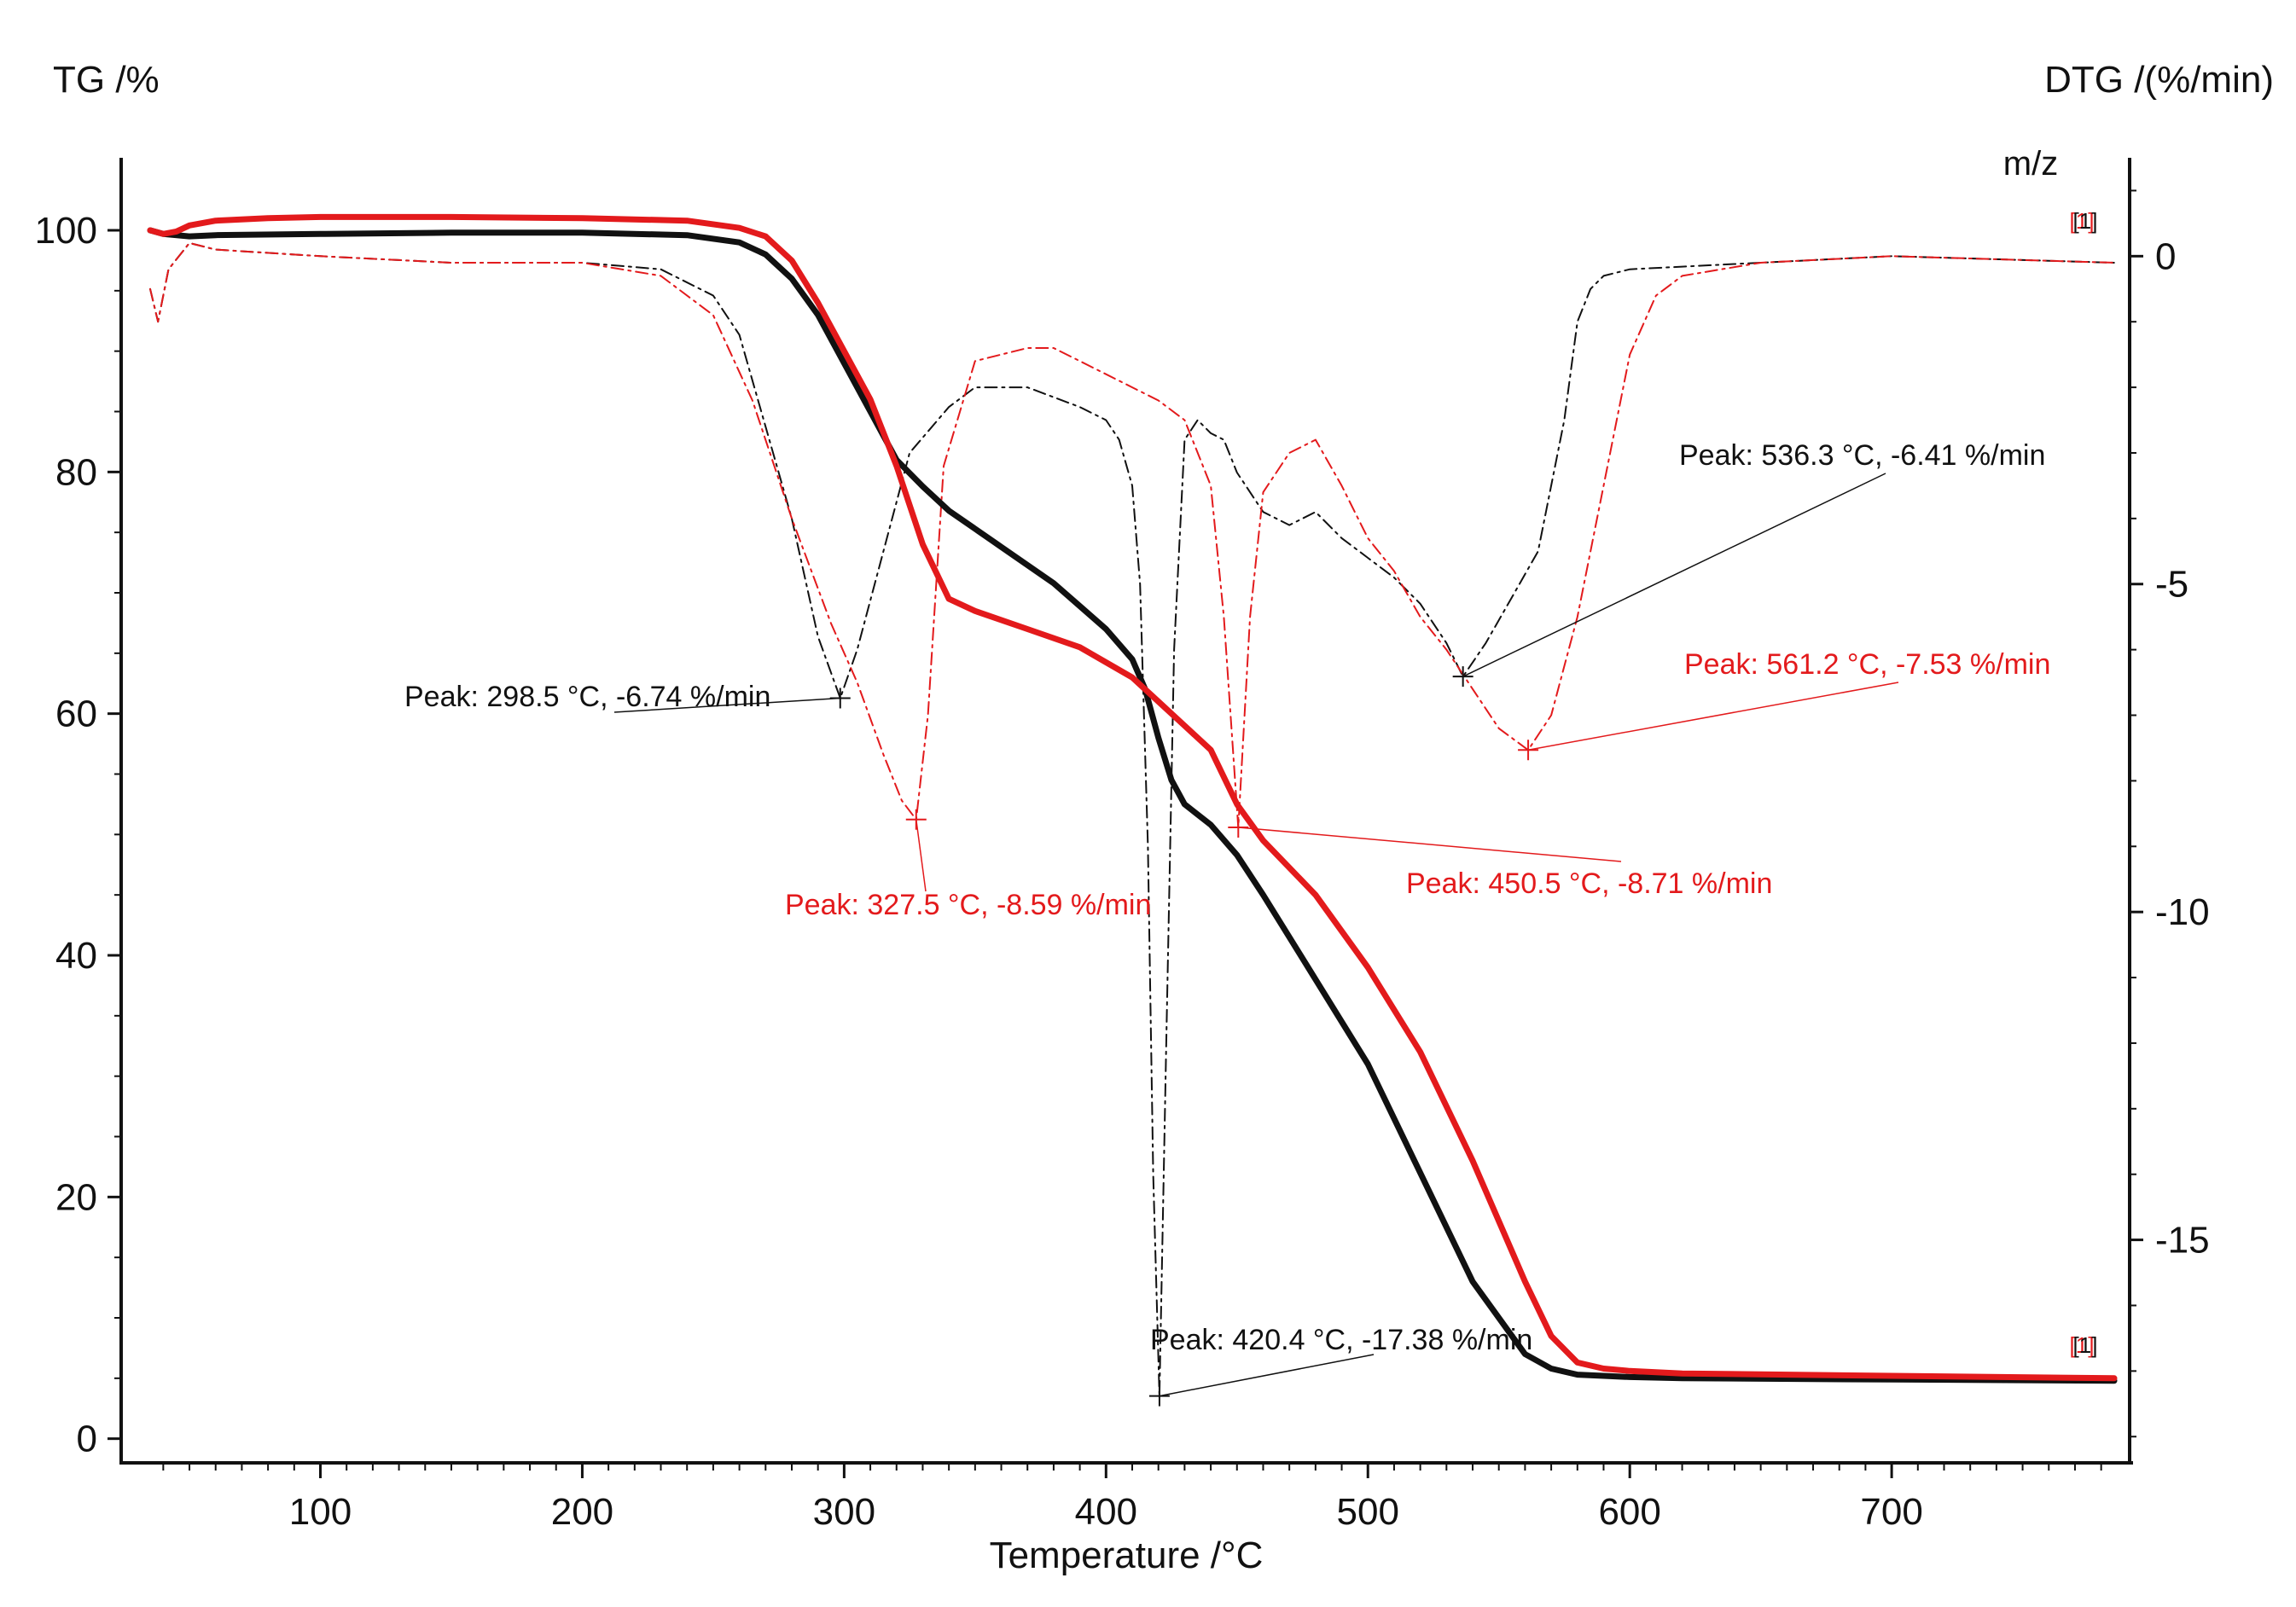 The height and width of the screenshot is (1607, 2296). Describe the element at coordinates (1127, 1555) in the screenshot. I see `x-axis-title: Temperature /°C` at that location.